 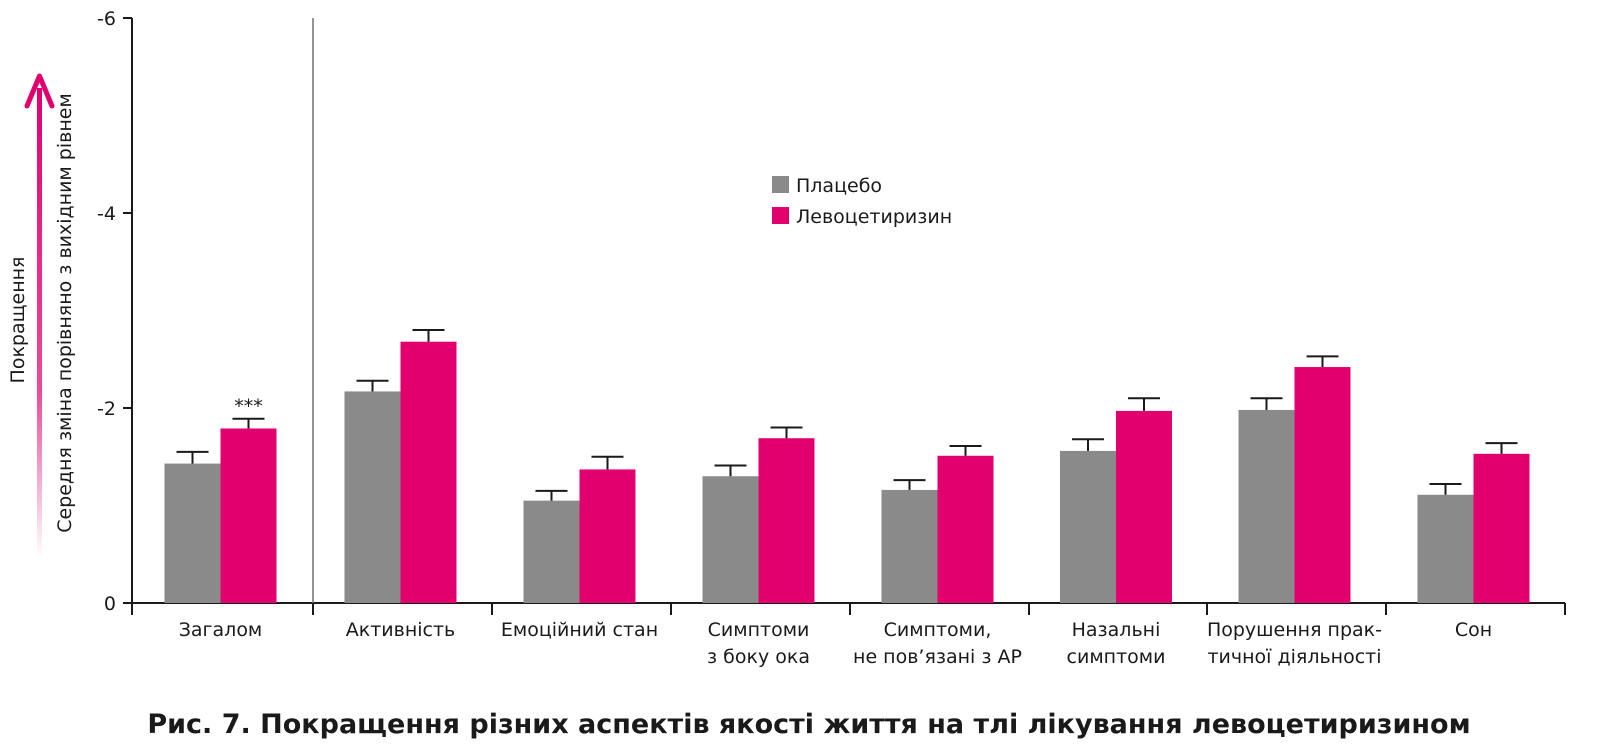 I want to click on y-tick-label: -2, so click(x=106, y=409).